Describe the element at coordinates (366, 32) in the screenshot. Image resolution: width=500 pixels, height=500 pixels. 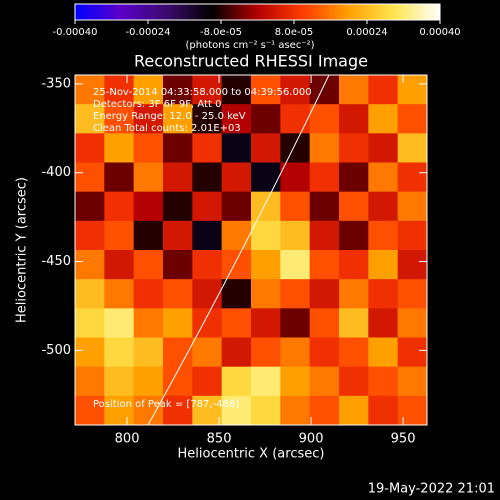
I see `colorbar-tick-label: 0.00024` at that location.